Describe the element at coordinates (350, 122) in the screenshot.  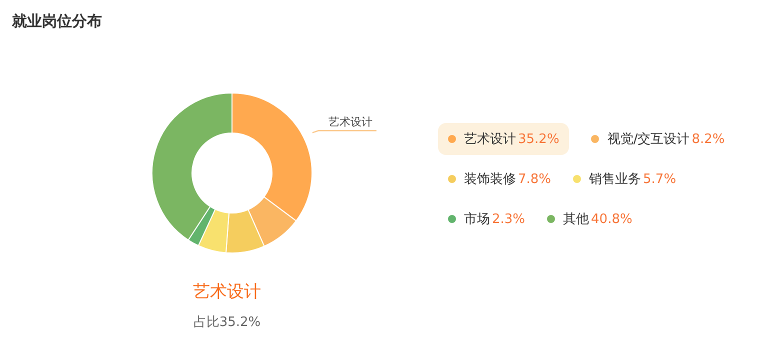
I see `slice-label: 艺术设计` at that location.